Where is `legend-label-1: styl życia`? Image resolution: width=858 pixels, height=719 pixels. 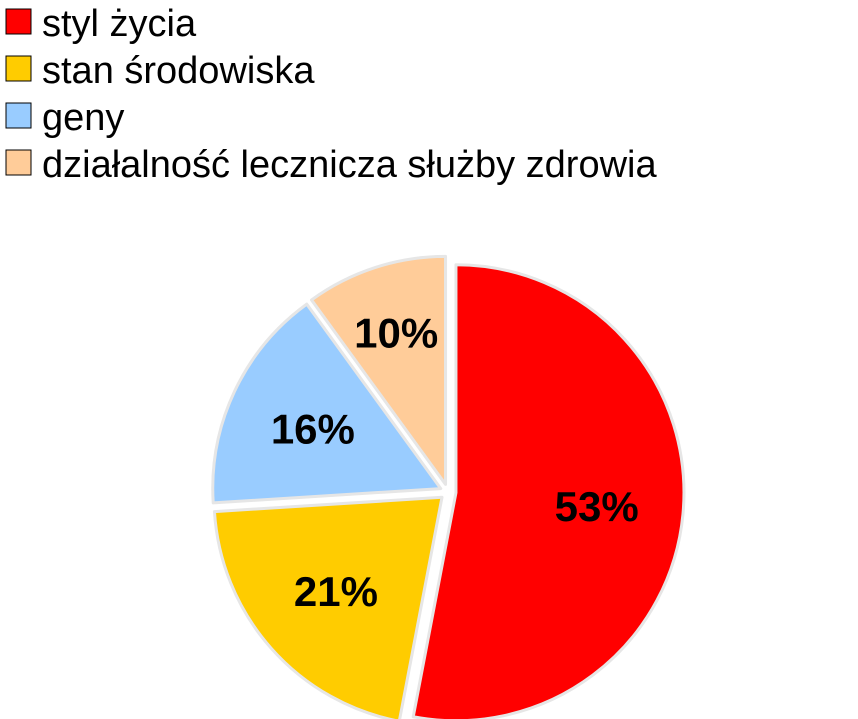
legend-label-1: styl życia is located at coordinates (119, 24).